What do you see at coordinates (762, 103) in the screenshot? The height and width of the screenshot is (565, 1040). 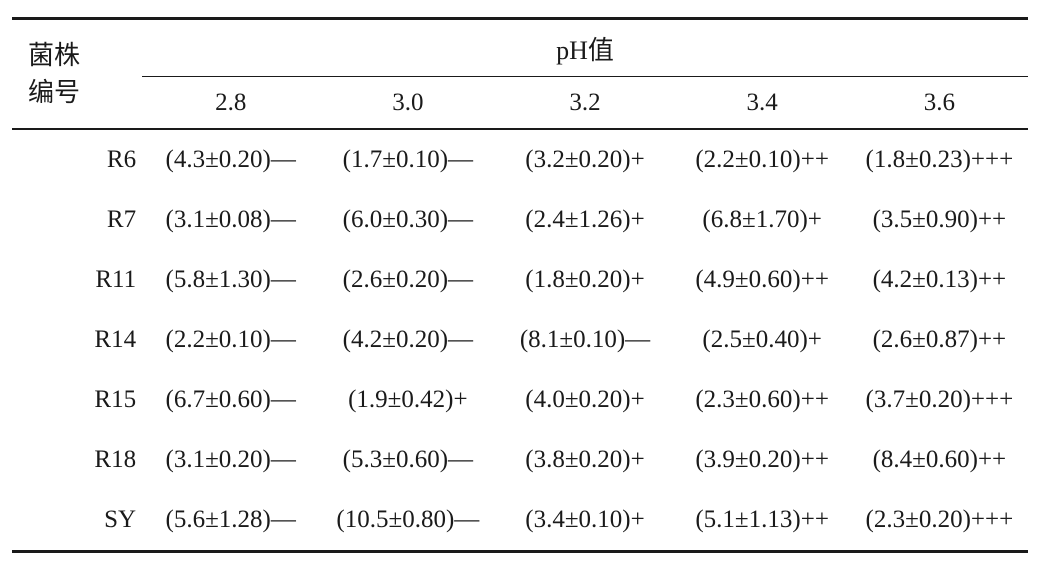 I see `ph-col-header-3-4: 3.4` at bounding box center [762, 103].